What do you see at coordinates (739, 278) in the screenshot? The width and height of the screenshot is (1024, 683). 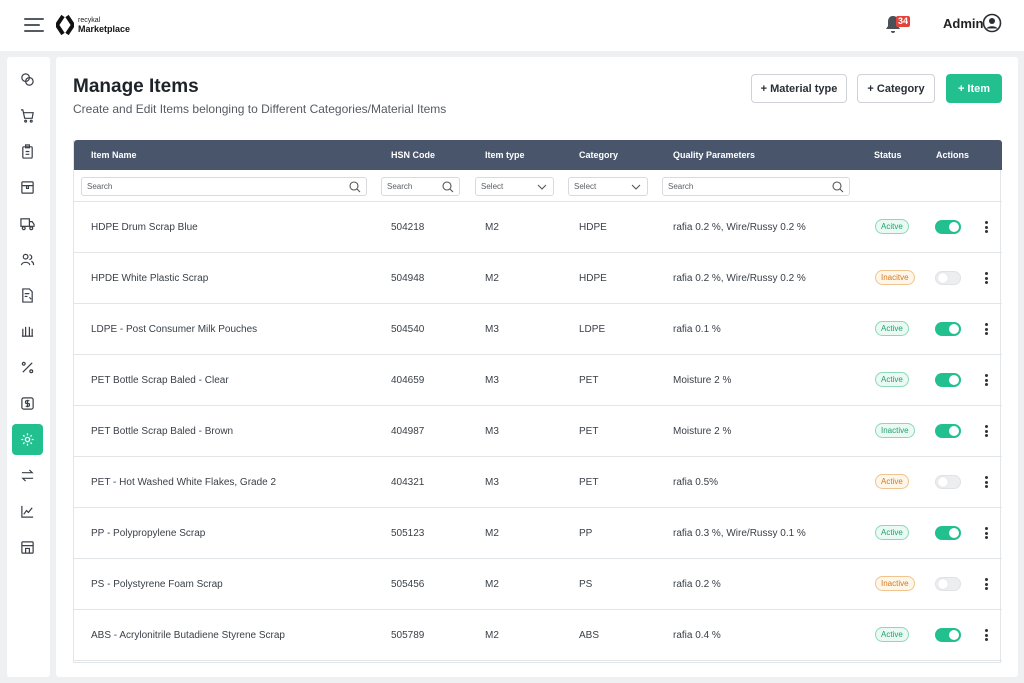 I see `quality-parameters-cell: rafia 0.2 %, Wire/Russy 0.2 %` at bounding box center [739, 278].